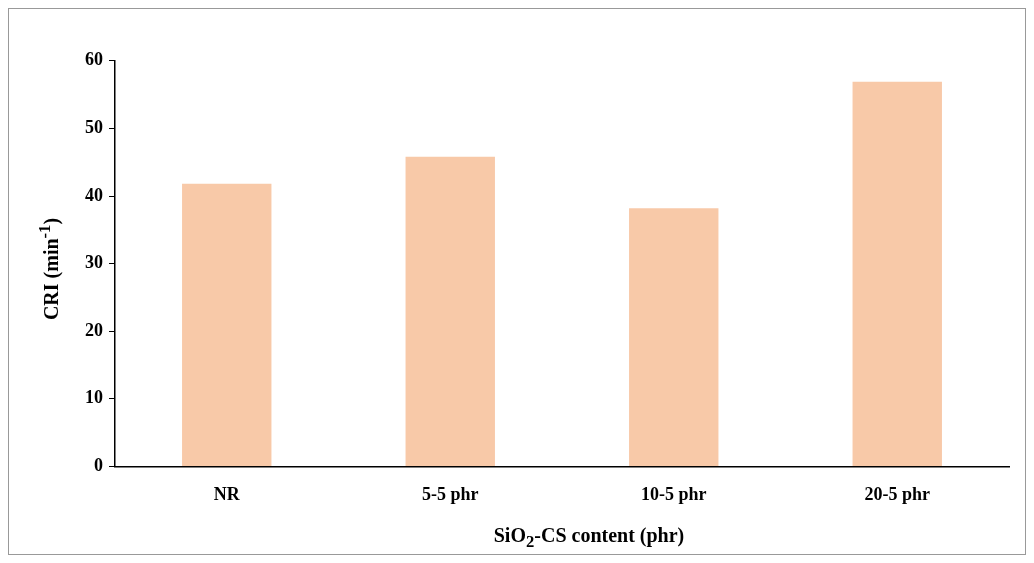  What do you see at coordinates (589, 538) in the screenshot?
I see `x-axis-title: SiO$_{2}$-CS content (phr)` at bounding box center [589, 538].